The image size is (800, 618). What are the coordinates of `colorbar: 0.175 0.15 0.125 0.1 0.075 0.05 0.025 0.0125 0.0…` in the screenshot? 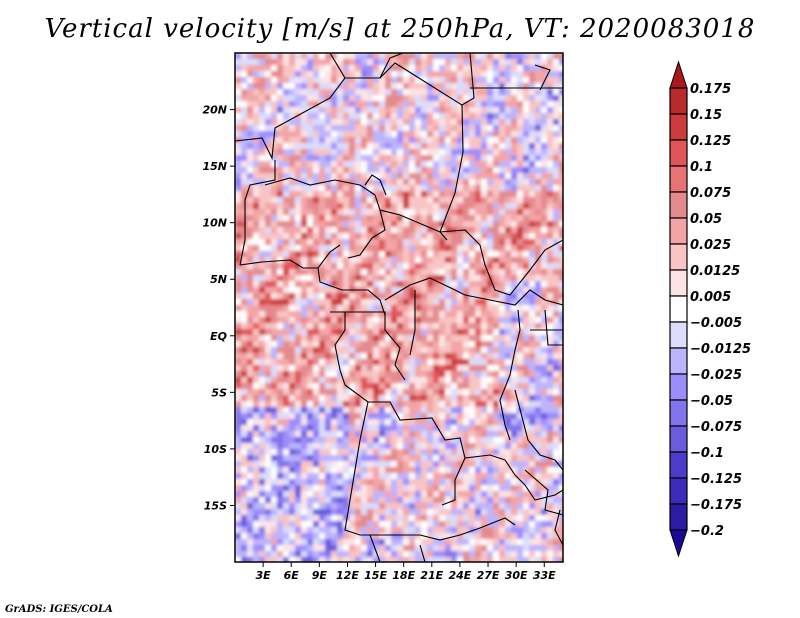 It's located at (710, 309).